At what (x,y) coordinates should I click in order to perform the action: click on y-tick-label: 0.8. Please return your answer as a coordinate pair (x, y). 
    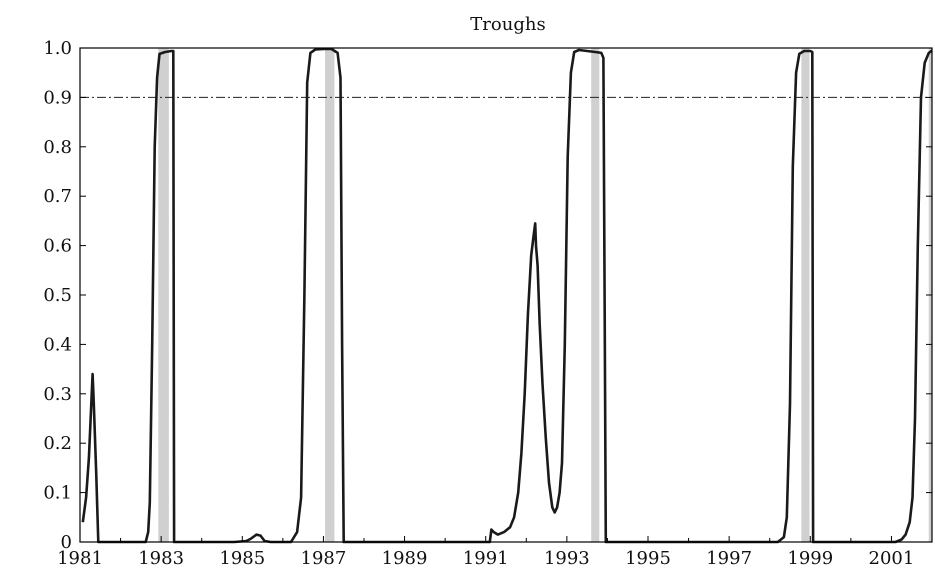
    Looking at the image, I should click on (57, 147).